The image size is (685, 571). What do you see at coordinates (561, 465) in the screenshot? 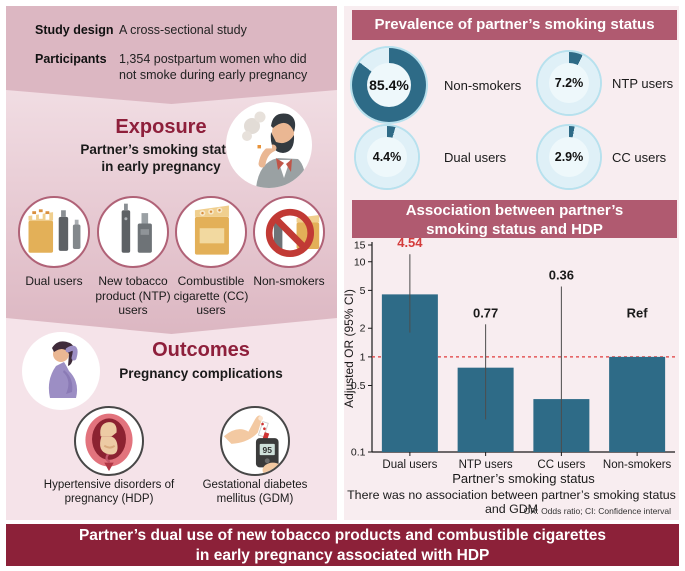
I see `svg-text: CC users` at bounding box center [561, 465].